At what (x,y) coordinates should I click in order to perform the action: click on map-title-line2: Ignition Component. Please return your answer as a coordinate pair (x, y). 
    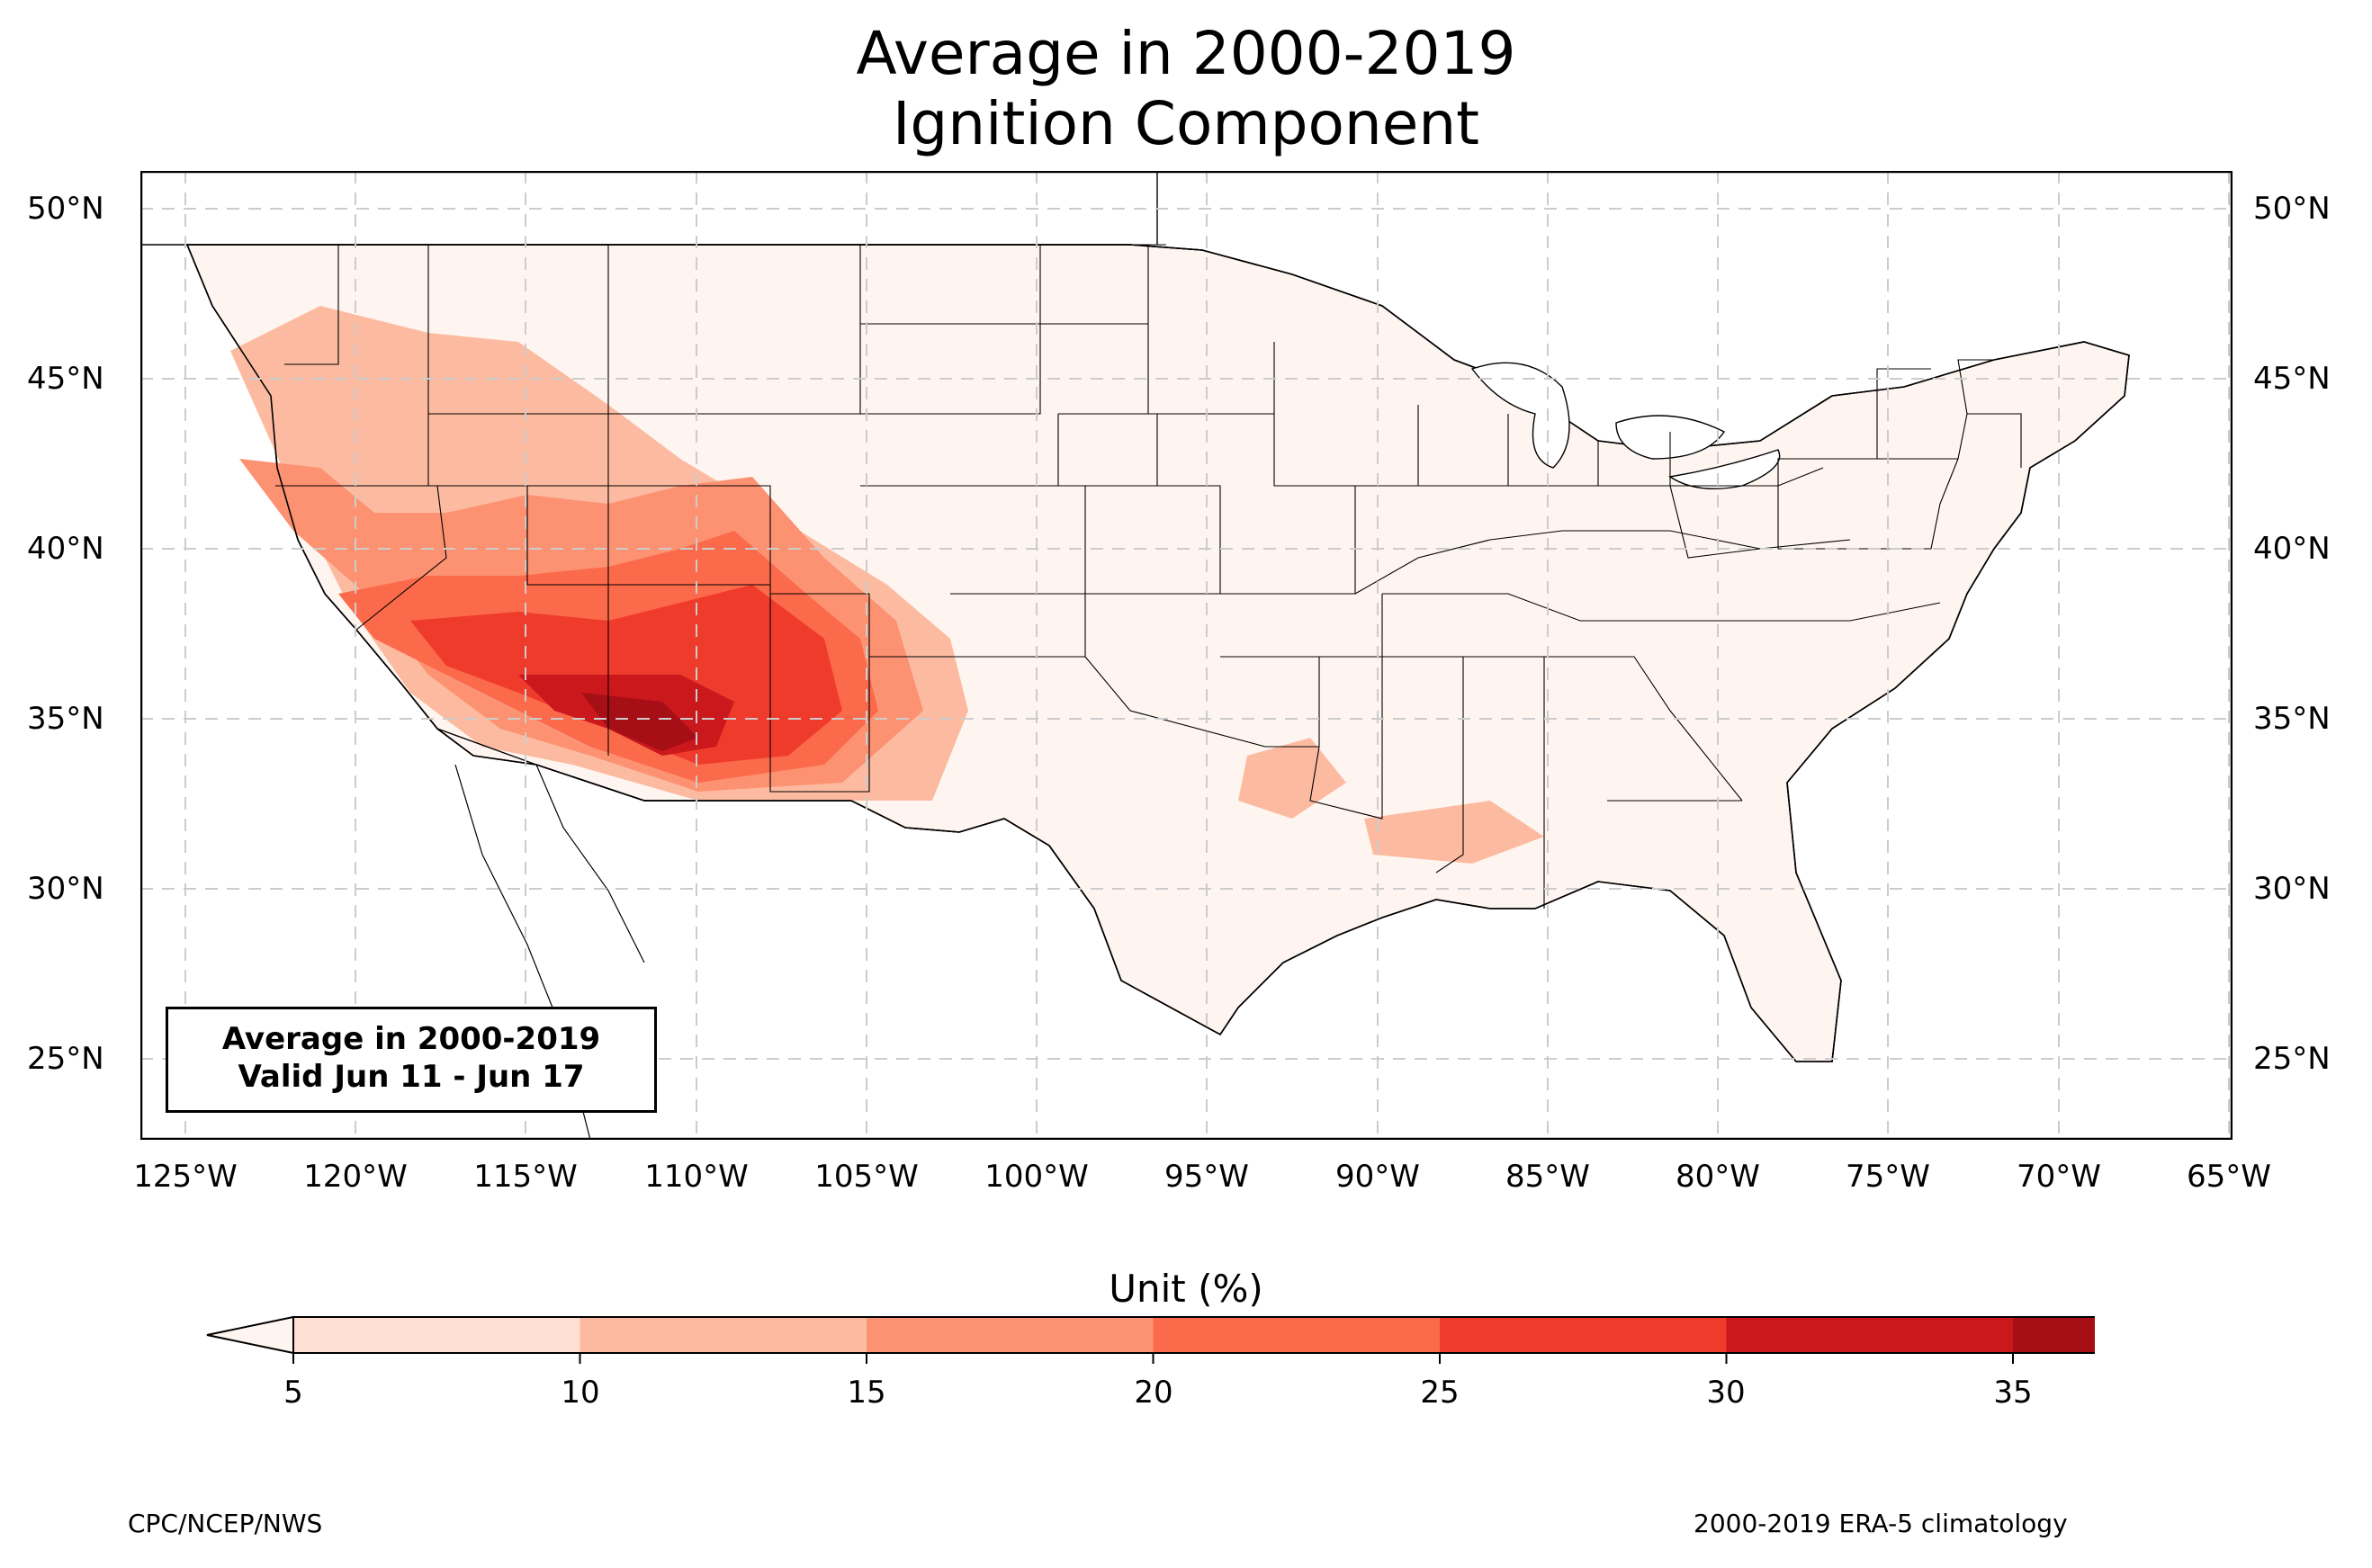
    Looking at the image, I should click on (1186, 123).